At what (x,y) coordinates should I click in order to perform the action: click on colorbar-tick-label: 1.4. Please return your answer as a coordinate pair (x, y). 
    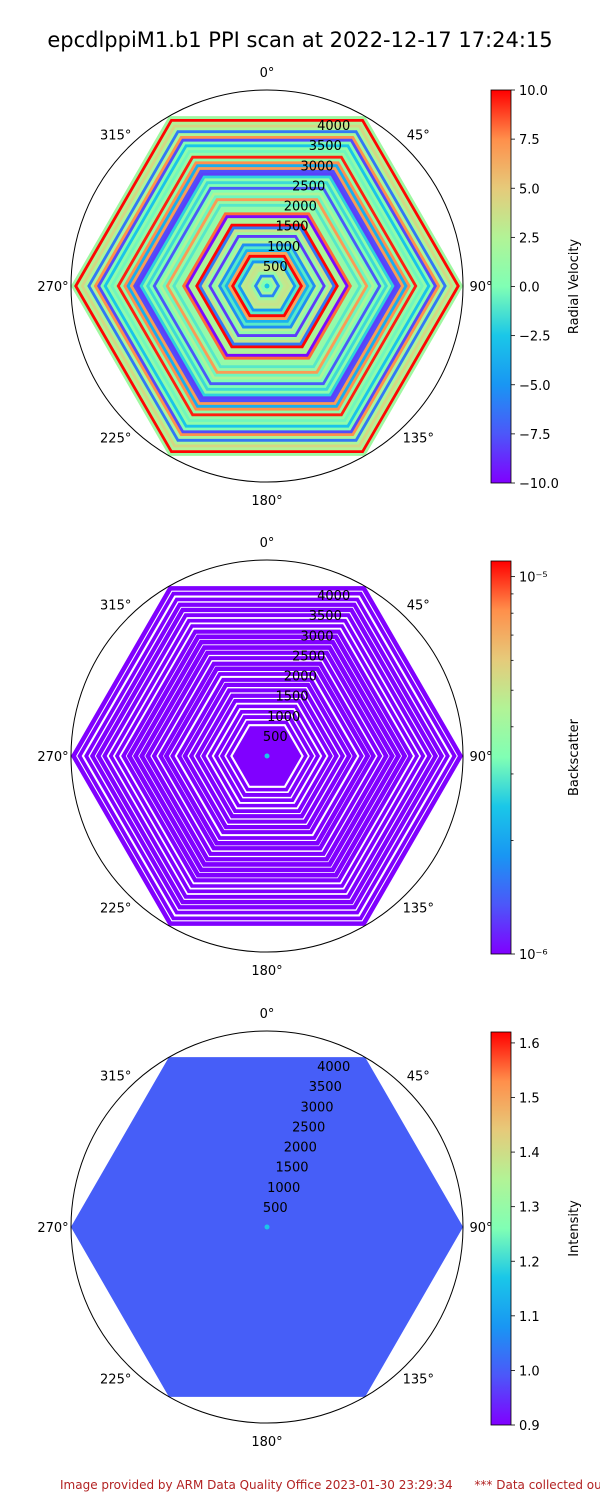
    Looking at the image, I should click on (529, 1153).